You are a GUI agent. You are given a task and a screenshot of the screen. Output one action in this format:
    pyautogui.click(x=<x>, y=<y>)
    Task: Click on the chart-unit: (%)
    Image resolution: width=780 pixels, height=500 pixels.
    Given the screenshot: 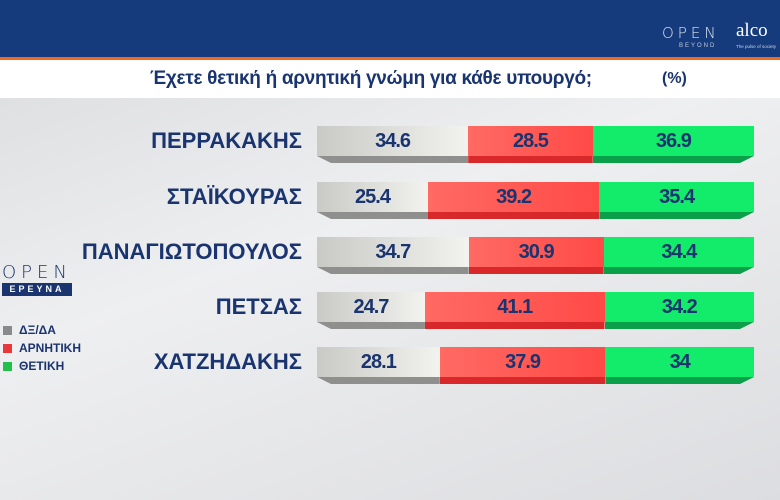 What is the action you would take?
    pyautogui.click(x=674, y=78)
    